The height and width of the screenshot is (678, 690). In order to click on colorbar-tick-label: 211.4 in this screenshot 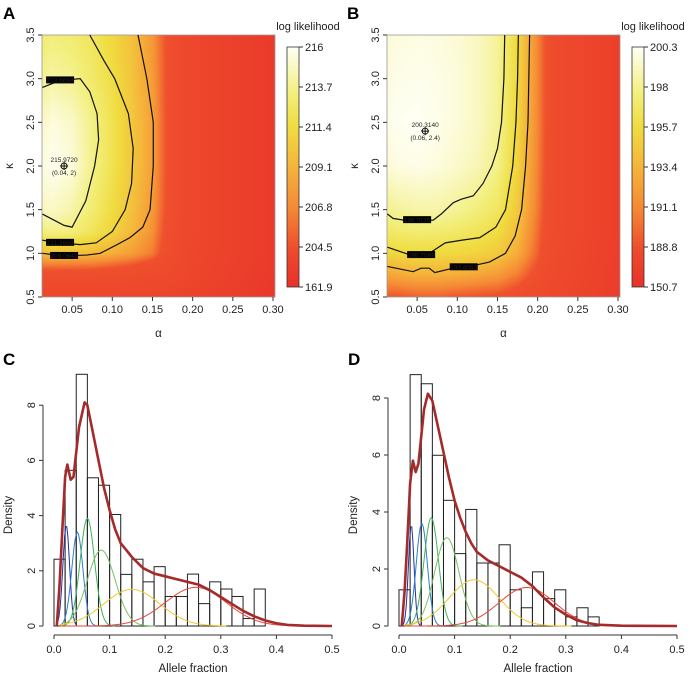, I will do `click(318, 128)`.